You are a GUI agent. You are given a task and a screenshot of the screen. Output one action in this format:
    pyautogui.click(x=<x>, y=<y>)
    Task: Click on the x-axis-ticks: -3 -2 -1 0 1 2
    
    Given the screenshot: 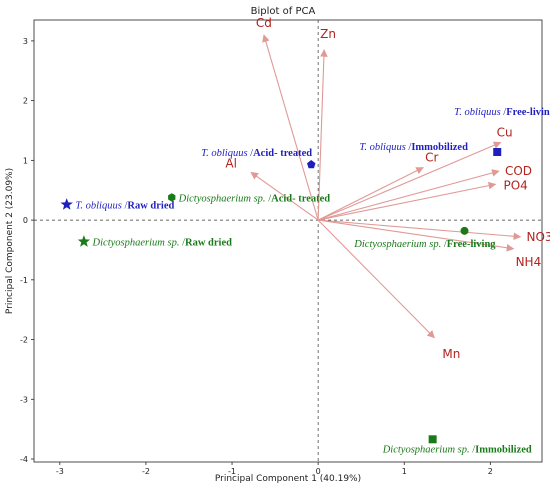 What is the action you would take?
    pyautogui.click(x=274, y=469)
    